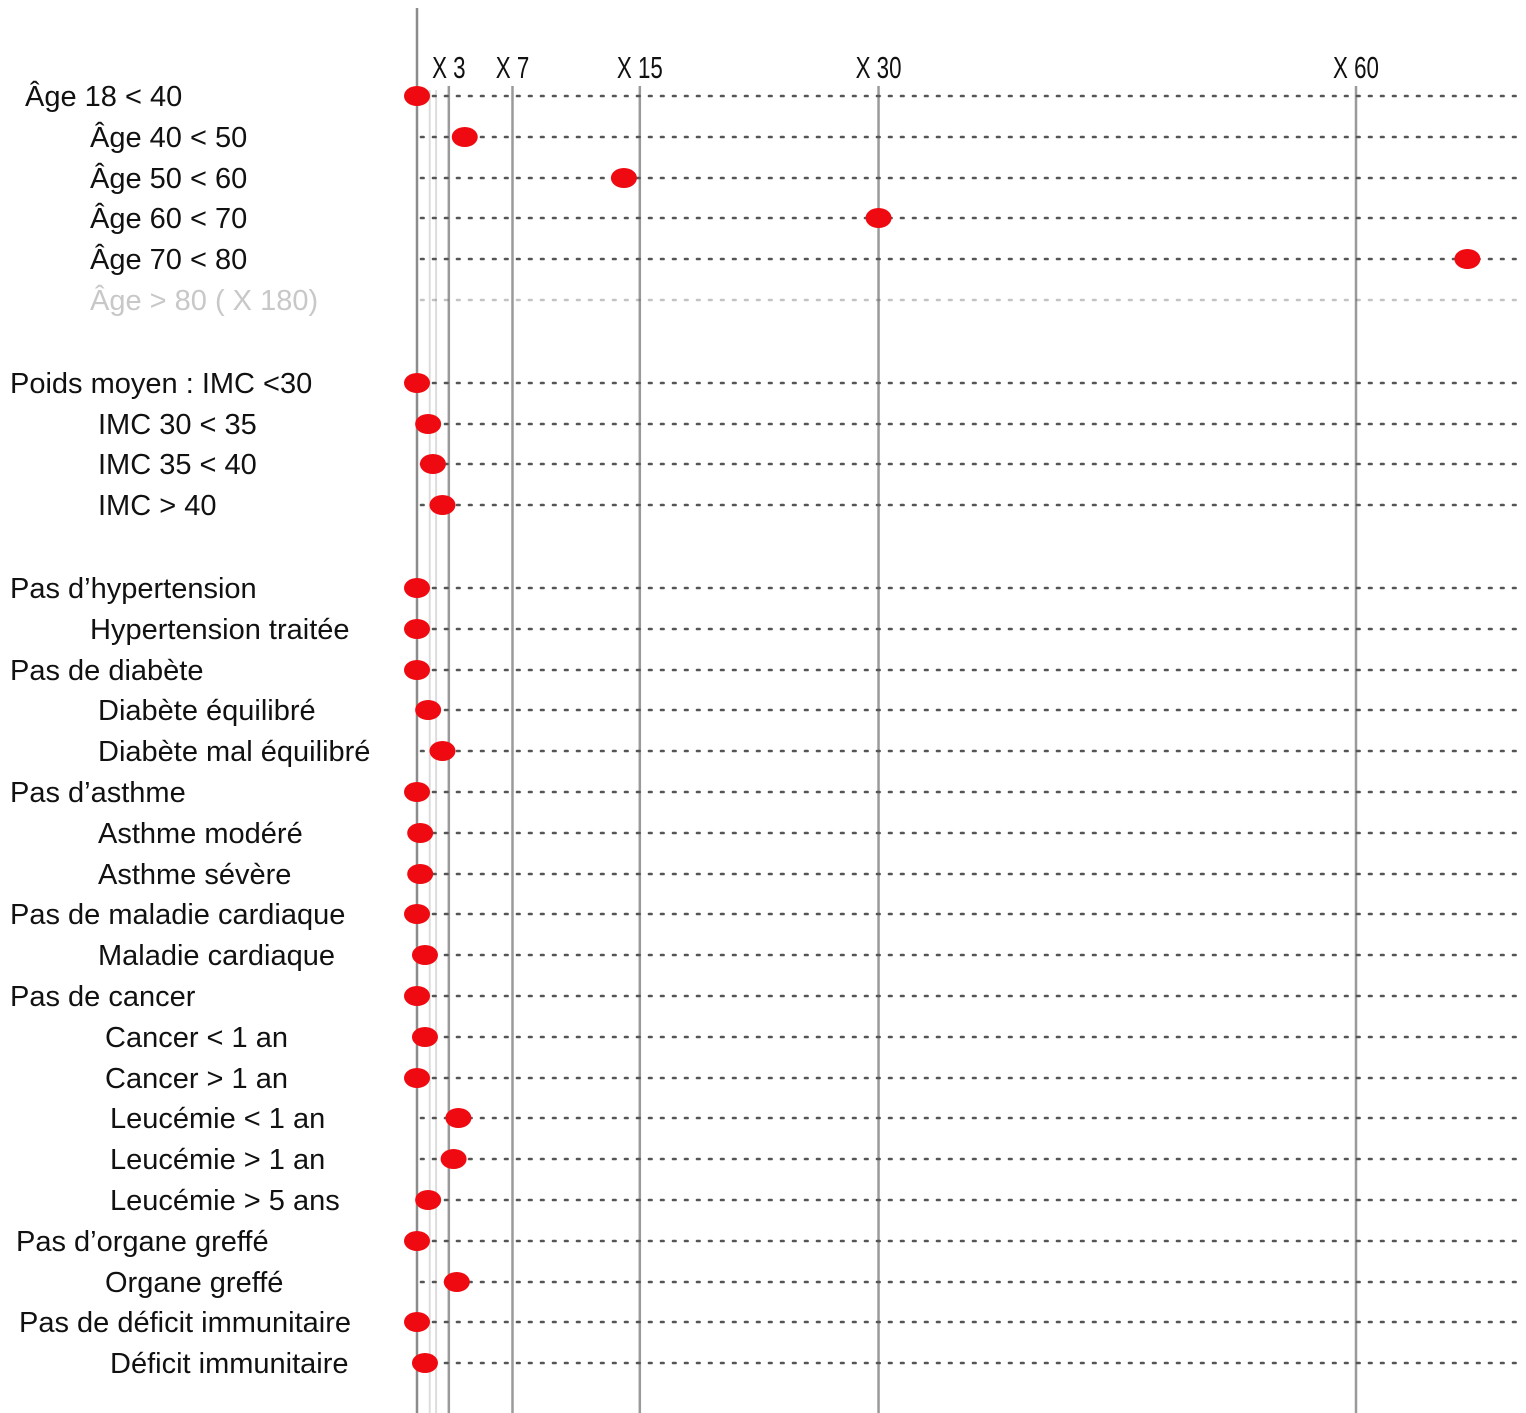 This screenshot has height=1413, width=1526. I want to click on row-label: Leucémie > 1 an, so click(217, 1160).